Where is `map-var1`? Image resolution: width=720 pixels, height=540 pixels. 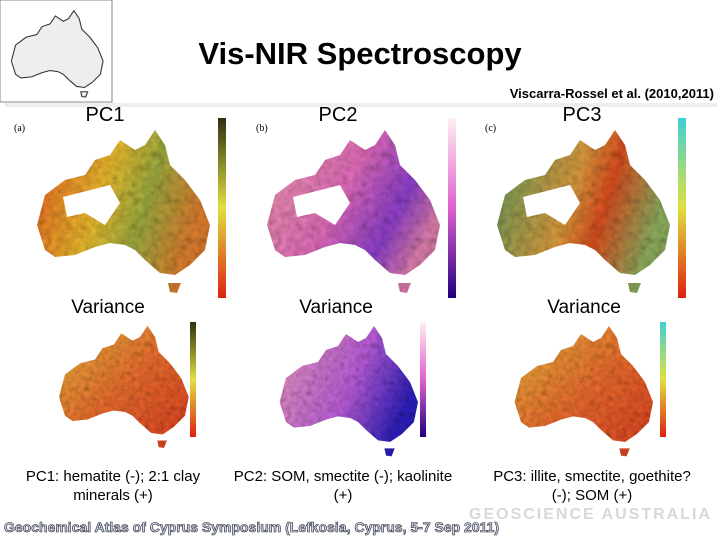
map-var1 is located at coordinates (127, 385).